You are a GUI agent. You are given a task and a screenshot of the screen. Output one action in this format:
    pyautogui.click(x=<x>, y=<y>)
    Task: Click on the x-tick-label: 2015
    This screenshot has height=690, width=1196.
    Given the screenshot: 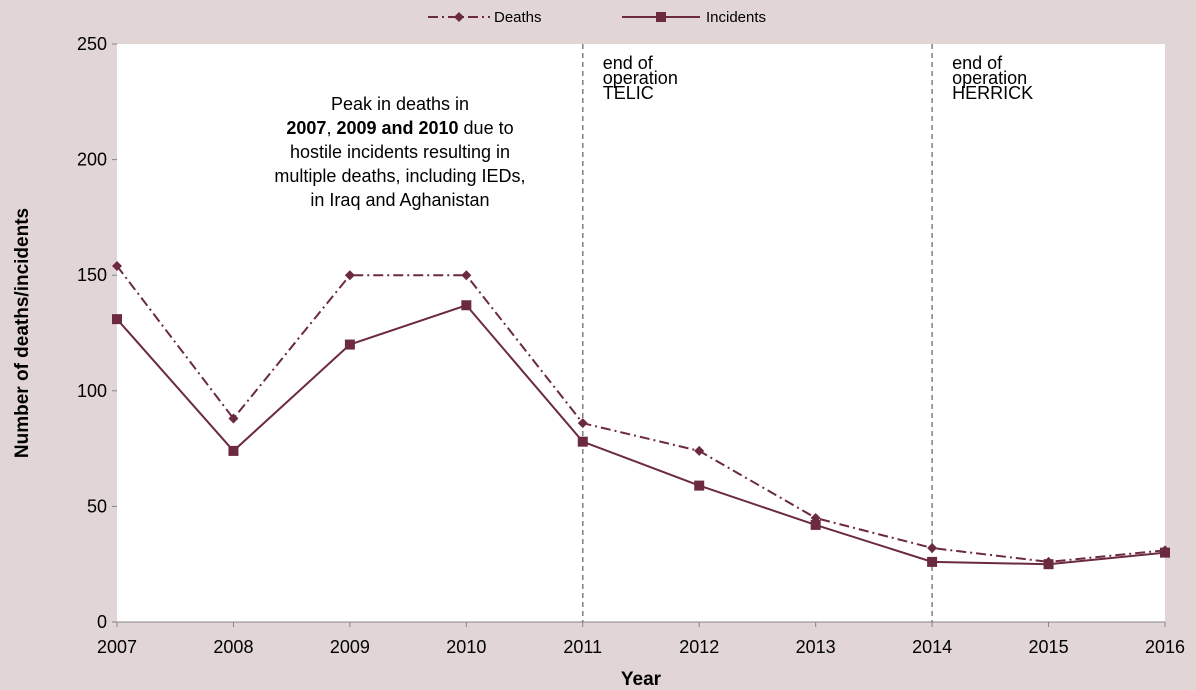 What is the action you would take?
    pyautogui.click(x=1049, y=647)
    